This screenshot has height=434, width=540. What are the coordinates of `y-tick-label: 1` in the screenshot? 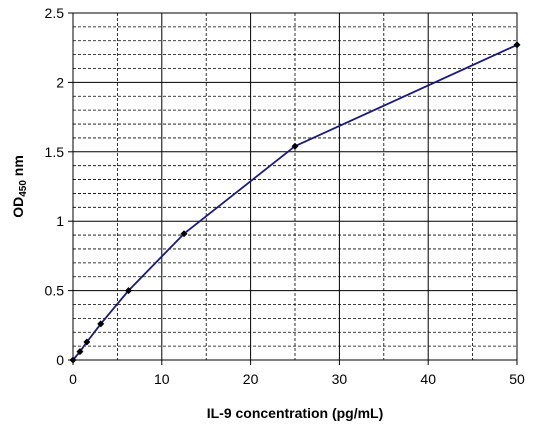 It's located at (60, 221).